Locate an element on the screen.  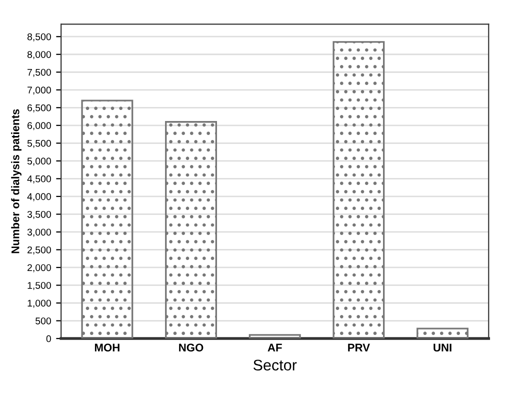
y-tick-label: 4,000 is located at coordinates (39, 197).